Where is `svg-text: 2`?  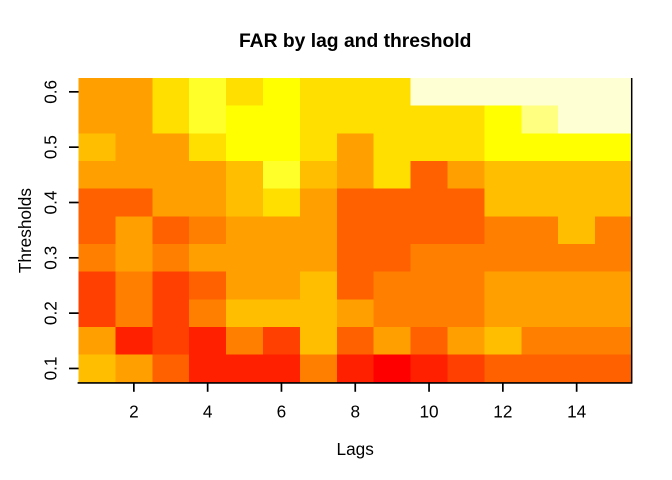 svg-text: 2 is located at coordinates (134, 411).